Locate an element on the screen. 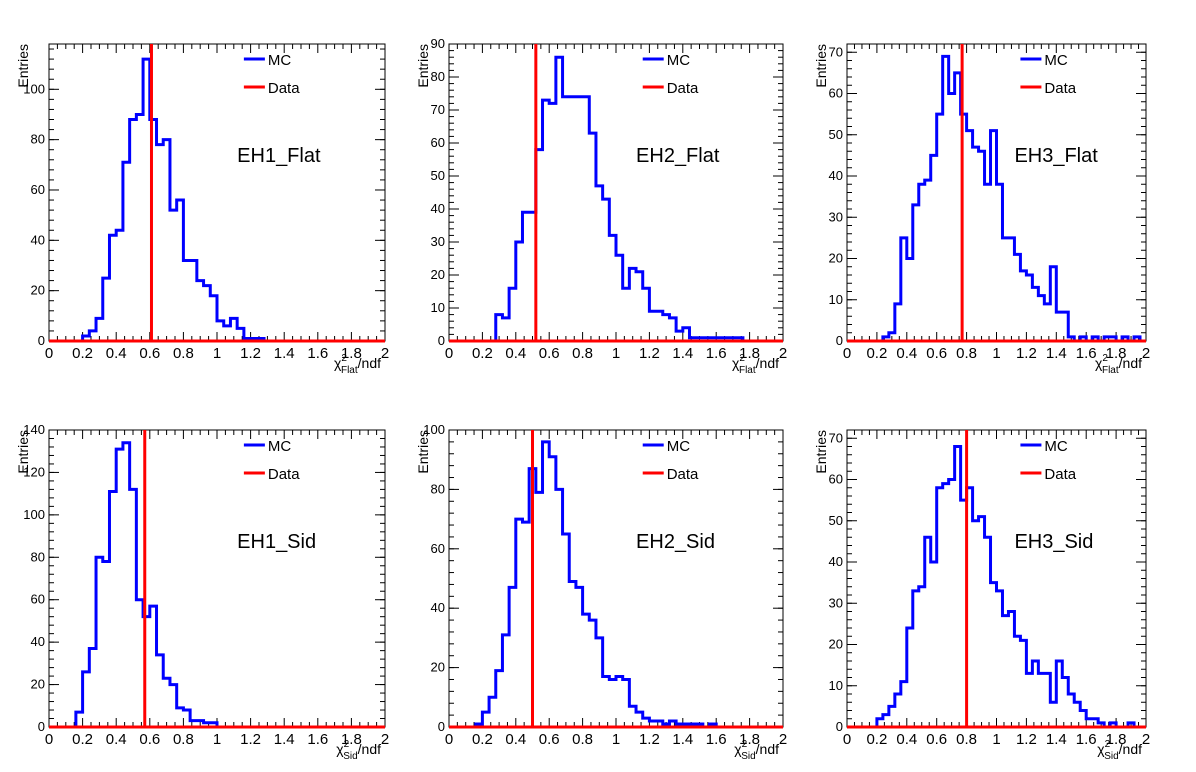 This screenshot has width=1196, height=772. panel-label: EH2_Sid is located at coordinates (675, 542).